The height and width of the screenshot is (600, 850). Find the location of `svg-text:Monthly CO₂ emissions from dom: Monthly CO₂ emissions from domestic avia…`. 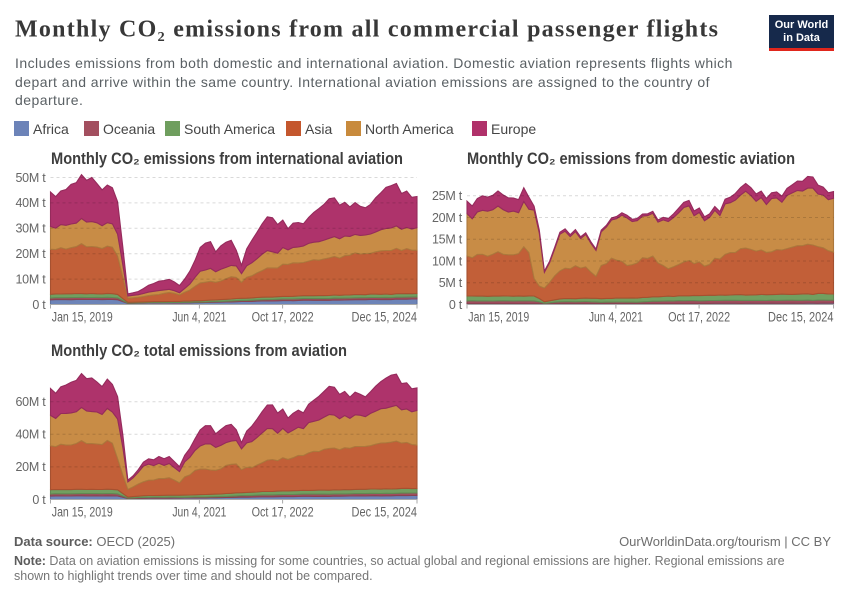

svg-text:Monthly CO₂ emissions from dom: Monthly CO₂ emissions from domestic avia… is located at coordinates (631, 159).